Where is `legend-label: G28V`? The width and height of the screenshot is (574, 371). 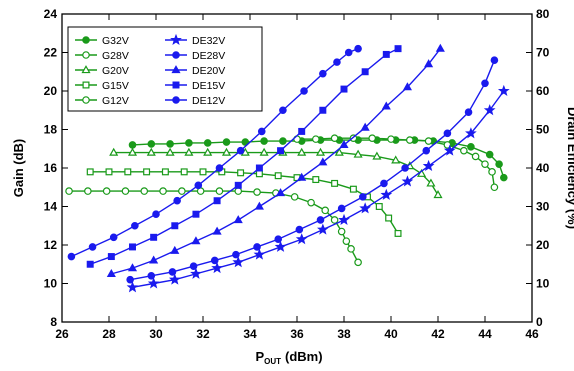 legend-label: G28V is located at coordinates (115, 56).